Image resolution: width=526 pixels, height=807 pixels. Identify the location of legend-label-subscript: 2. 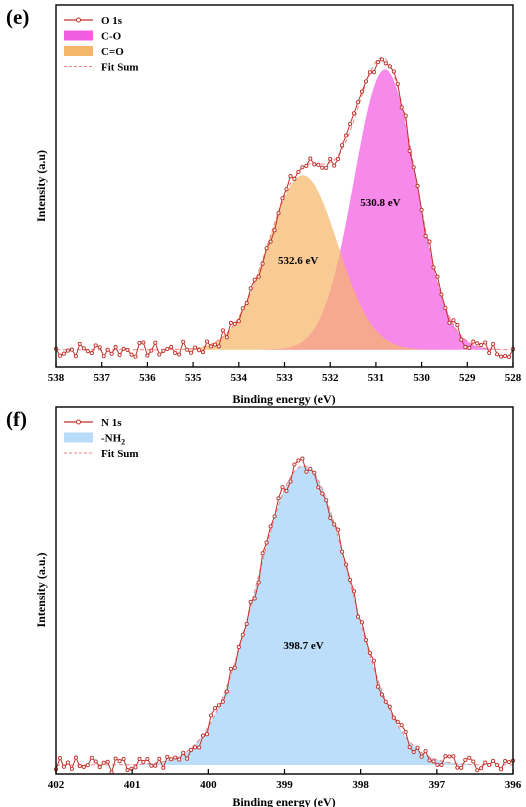
(123, 442).